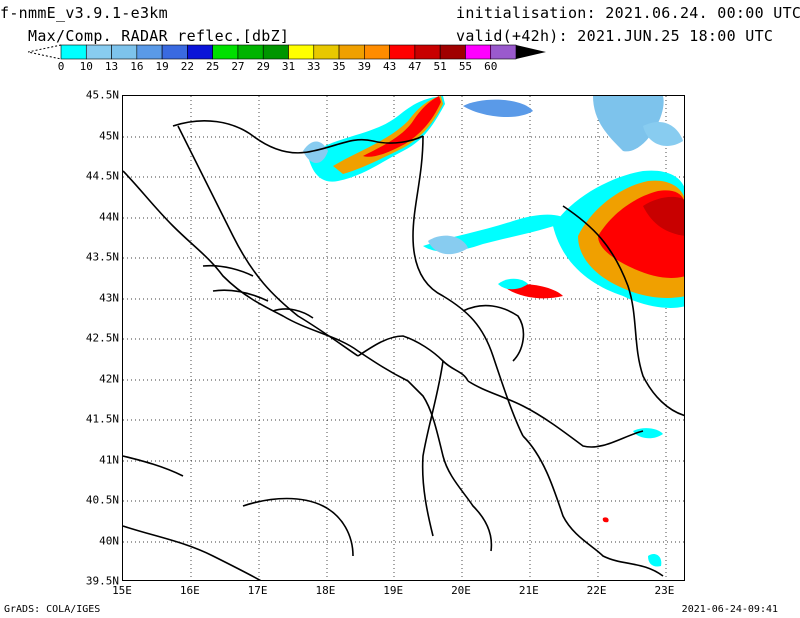  I want to click on echo-northeast-strip, so click(663, 133).